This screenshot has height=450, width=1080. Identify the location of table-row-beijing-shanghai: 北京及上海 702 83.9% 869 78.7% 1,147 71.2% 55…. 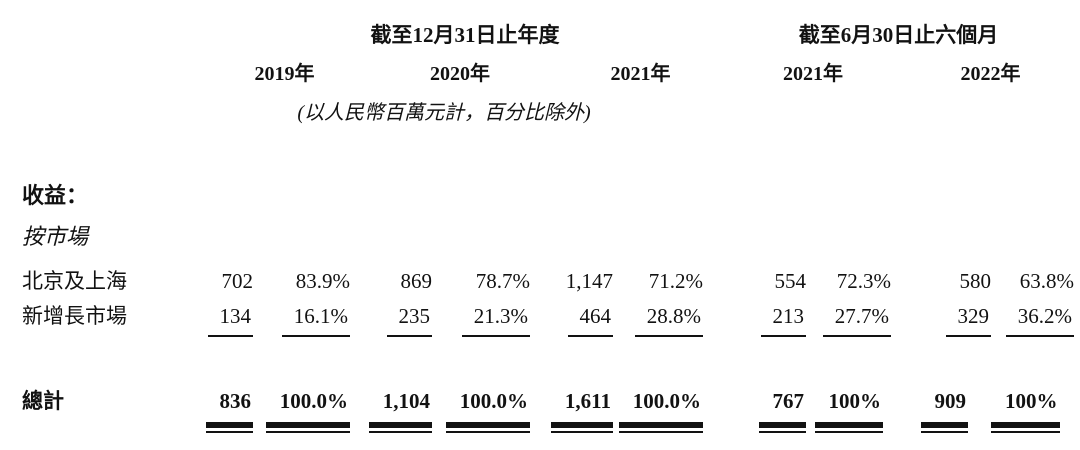
(540, 281).